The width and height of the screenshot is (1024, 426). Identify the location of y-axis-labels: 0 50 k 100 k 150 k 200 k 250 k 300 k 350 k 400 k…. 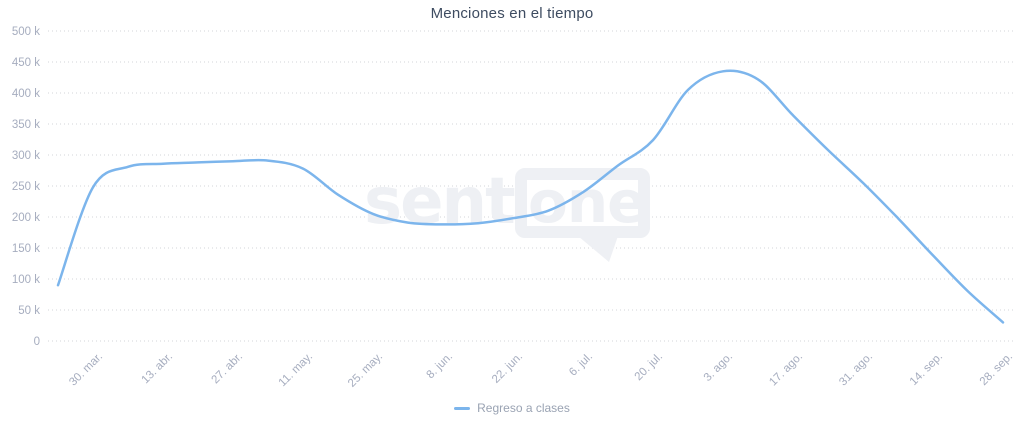
(26, 187).